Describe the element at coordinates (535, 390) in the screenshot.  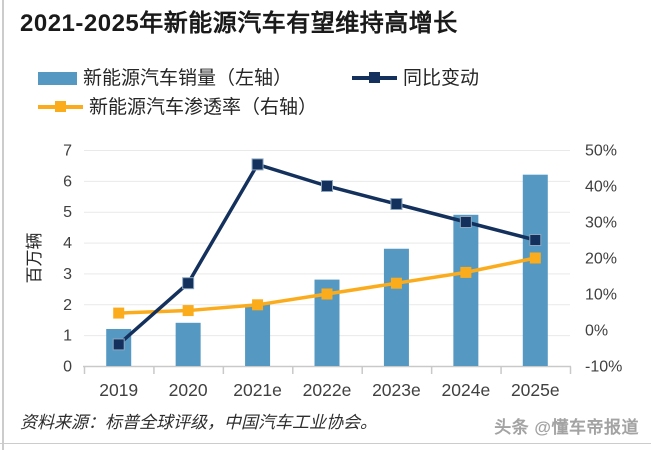
I see `x-axis-label-2025e: 2025e` at that location.